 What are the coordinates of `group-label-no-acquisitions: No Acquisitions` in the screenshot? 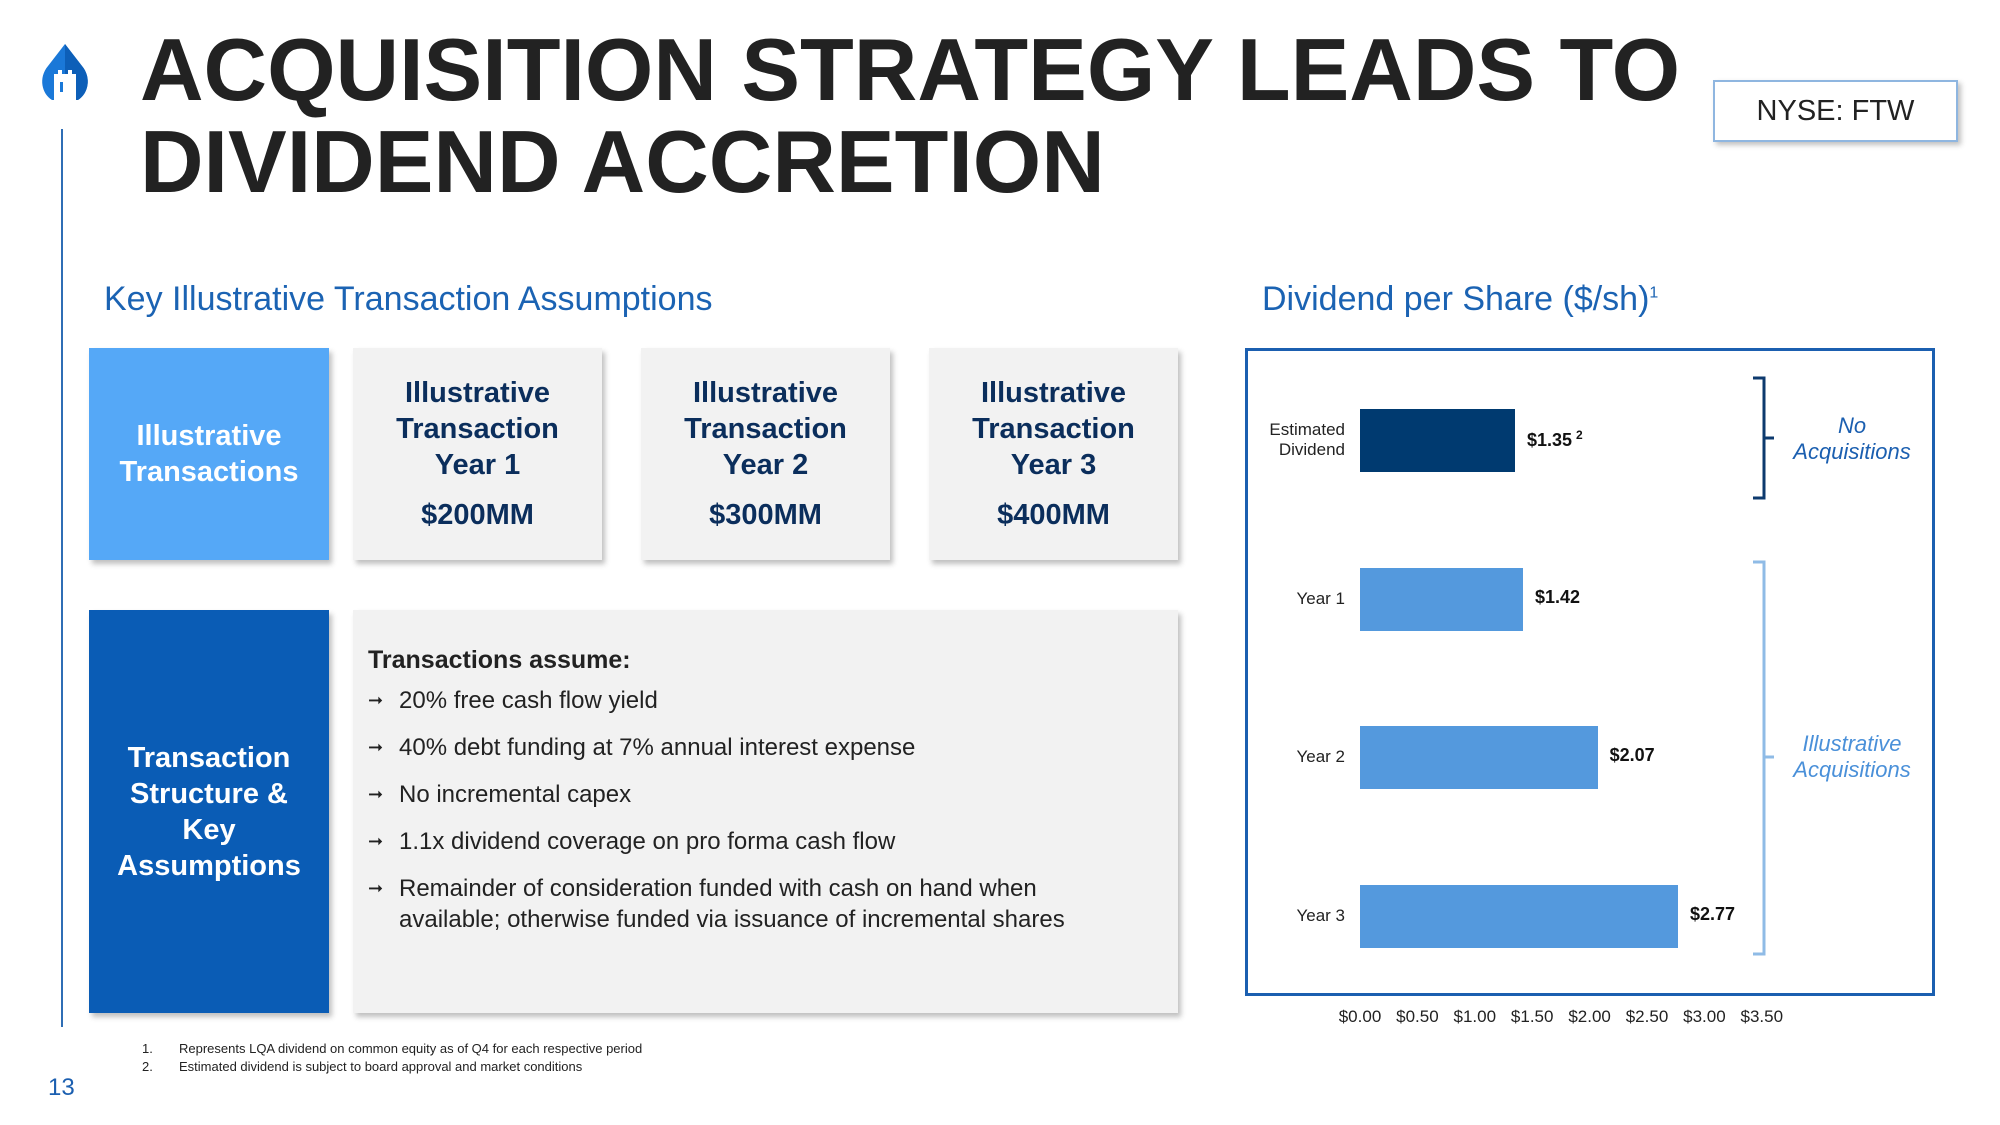 It's located at (1852, 439).